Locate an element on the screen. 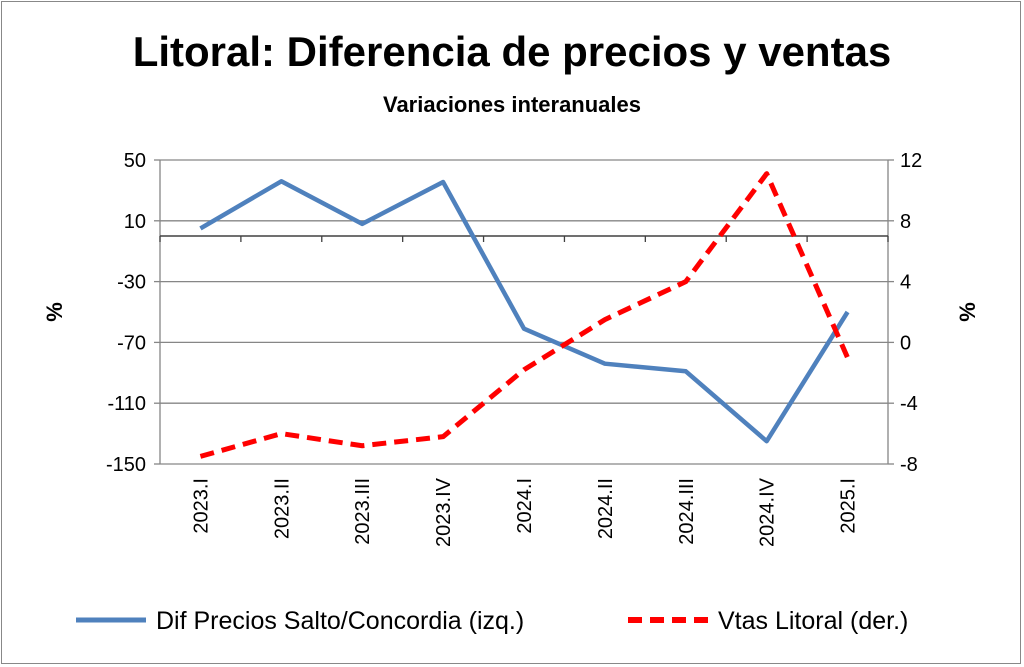 Image resolution: width=1024 pixels, height=667 pixels. x-tick-label: 2023.II is located at coordinates (282, 508).